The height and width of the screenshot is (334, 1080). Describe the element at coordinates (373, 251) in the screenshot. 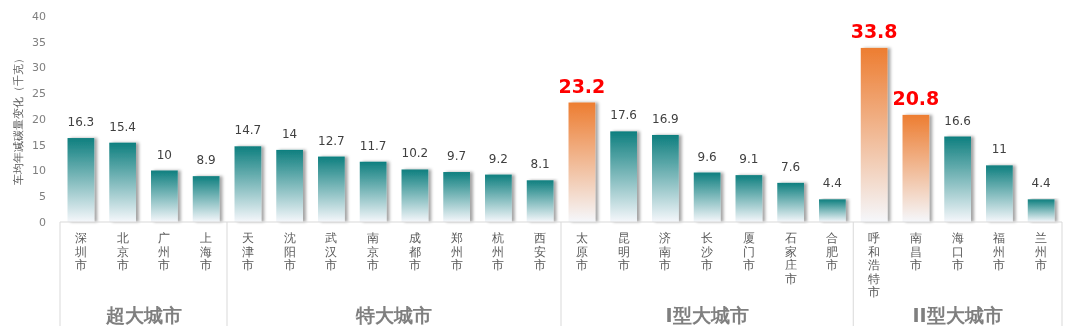

I see `x-tick-label: 南京市` at that location.